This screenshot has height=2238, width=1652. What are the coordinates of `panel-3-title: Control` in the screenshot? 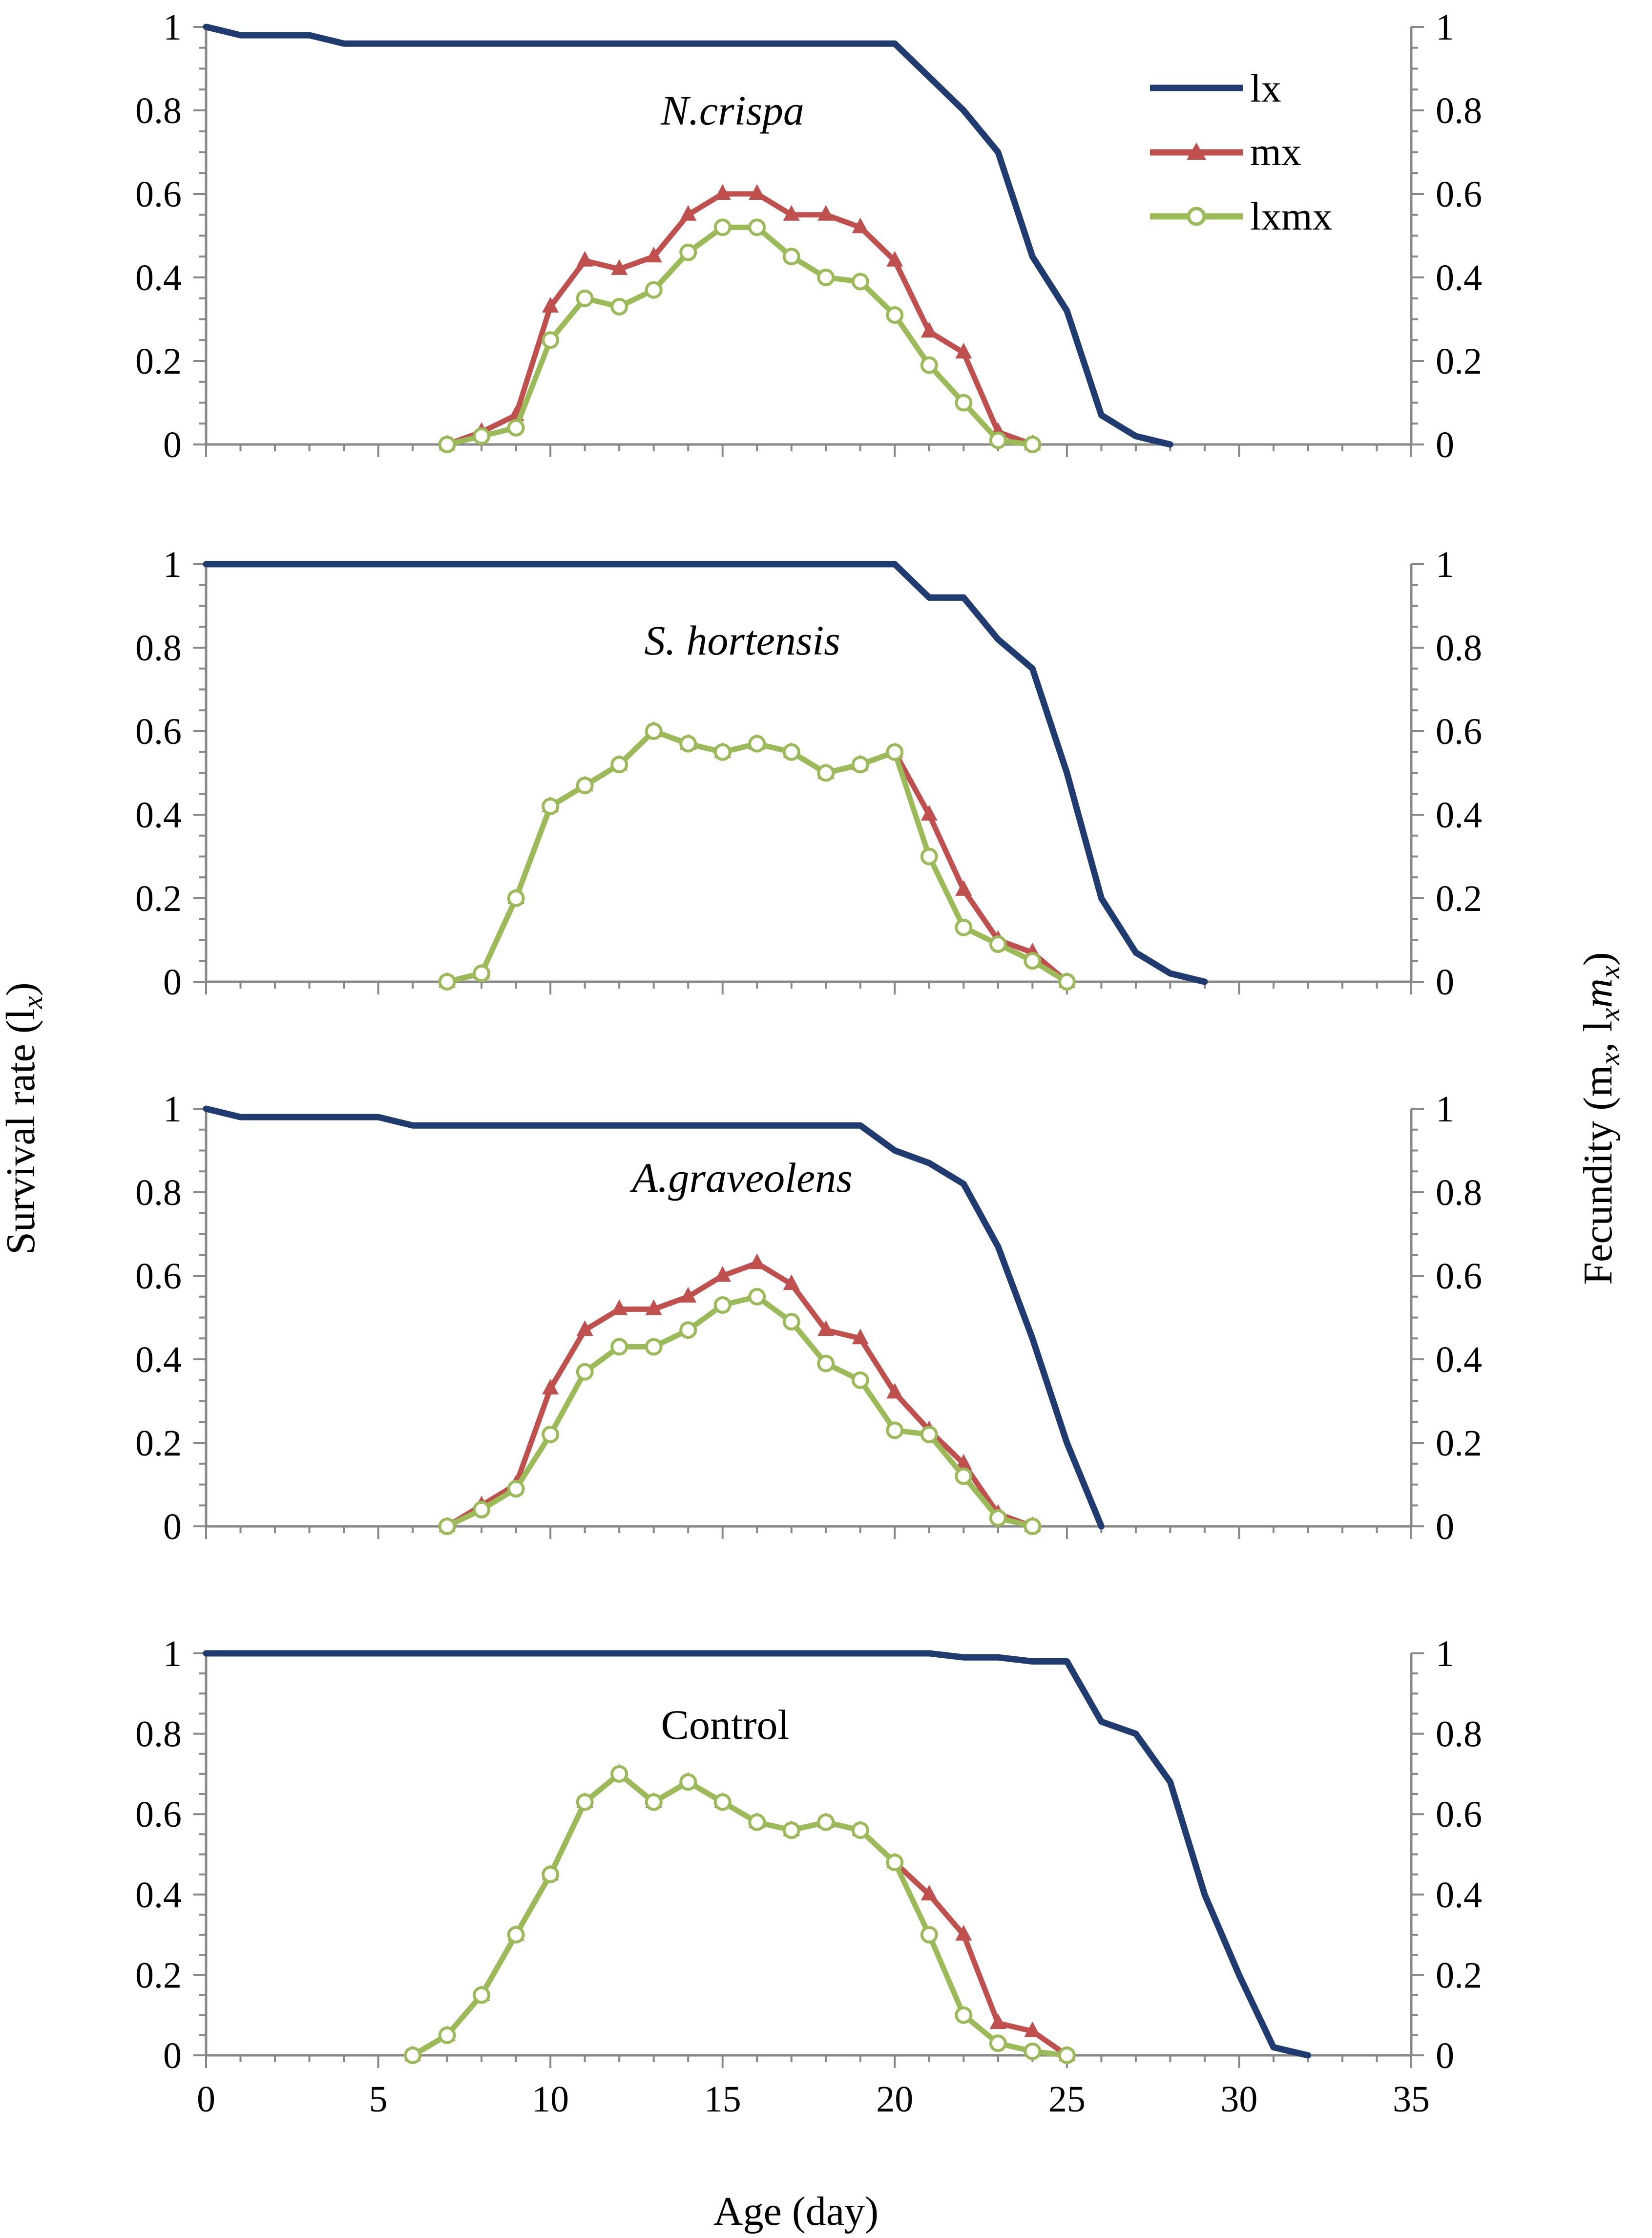 It's located at (725, 1724).